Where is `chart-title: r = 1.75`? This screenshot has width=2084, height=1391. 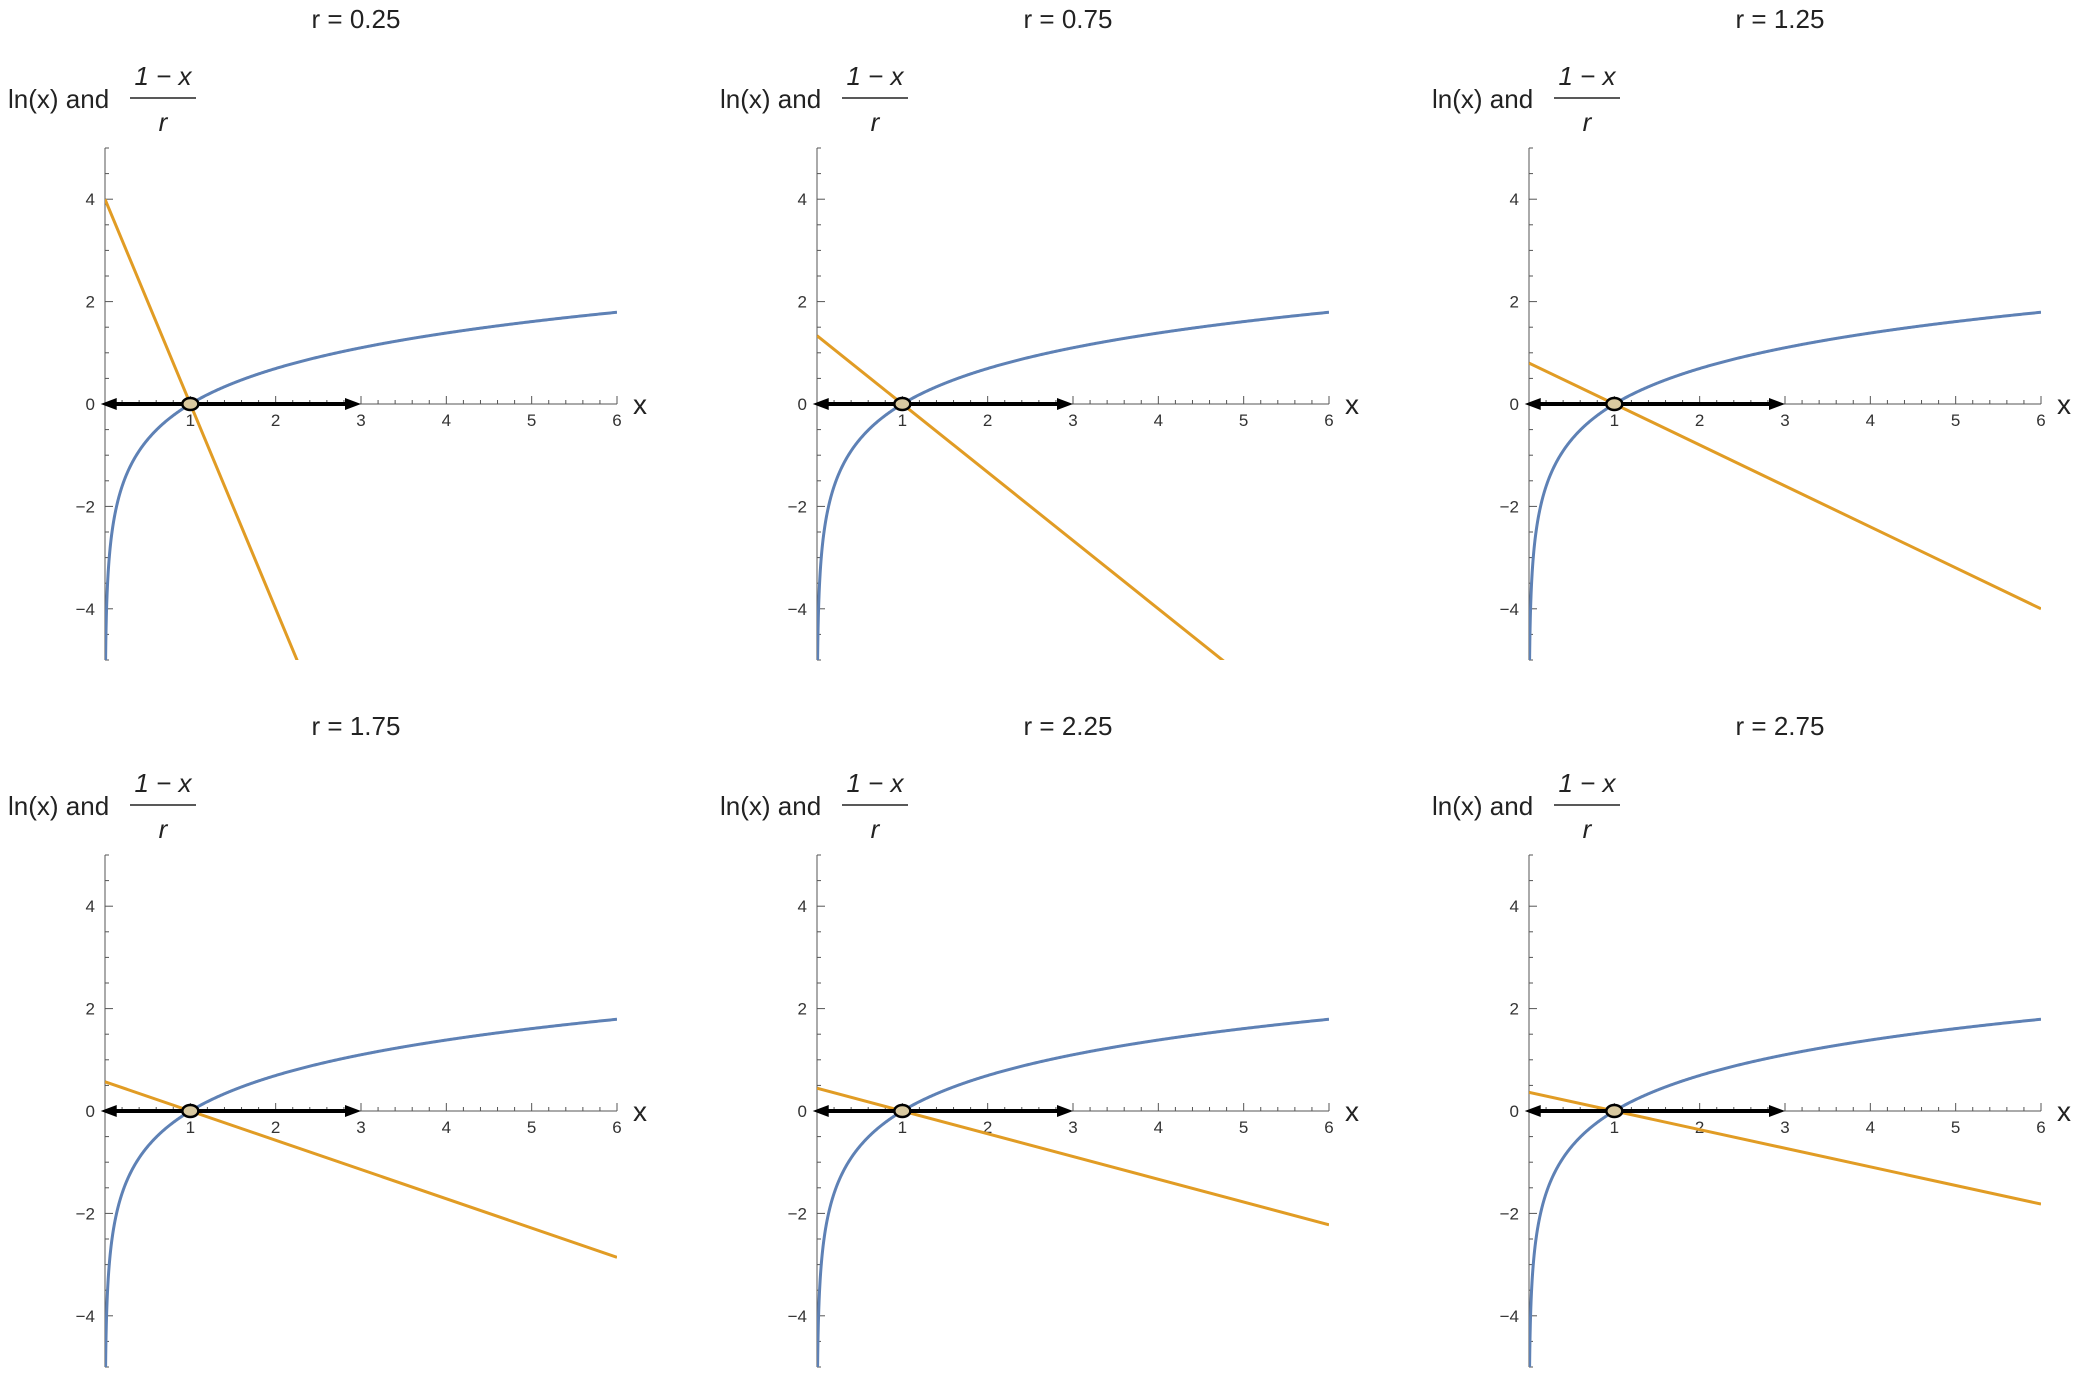 chart-title: r = 1.75 is located at coordinates (356, 726).